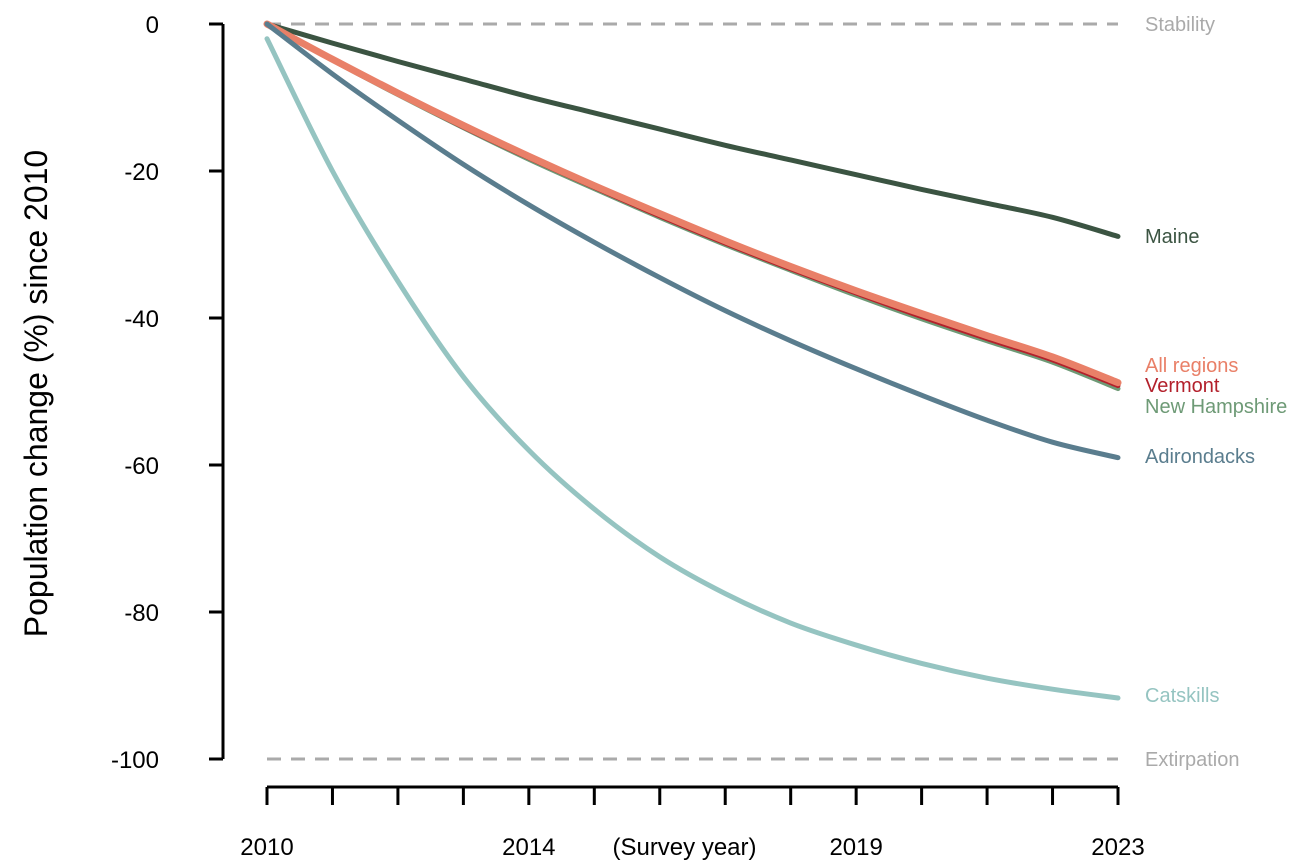 This screenshot has height=863, width=1316. What do you see at coordinates (141, 466) in the screenshot?
I see `y-tick-label: -60` at bounding box center [141, 466].